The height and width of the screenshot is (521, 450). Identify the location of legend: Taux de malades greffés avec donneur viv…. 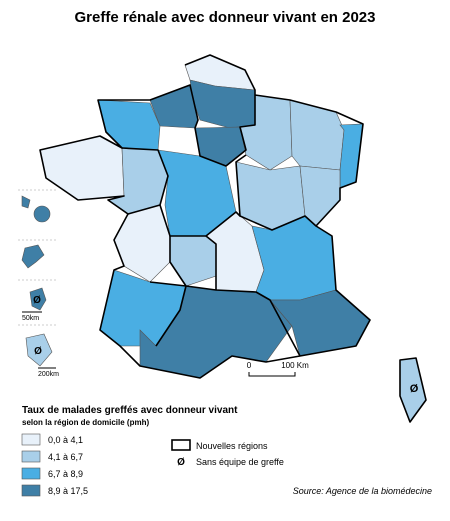
(152, 451).